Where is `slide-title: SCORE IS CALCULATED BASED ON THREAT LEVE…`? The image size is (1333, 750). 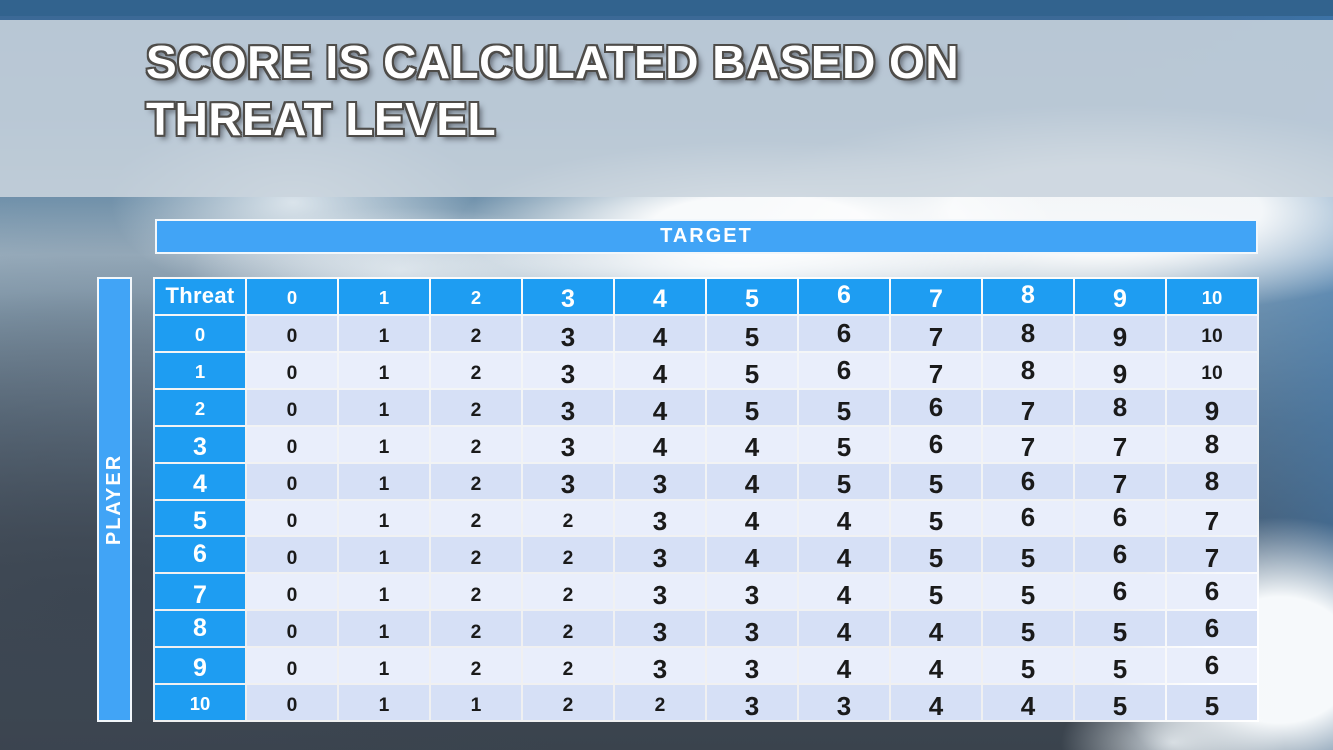 slide-title: SCORE IS CALCULATED BASED ON THREAT LEVE… is located at coordinates (552, 91).